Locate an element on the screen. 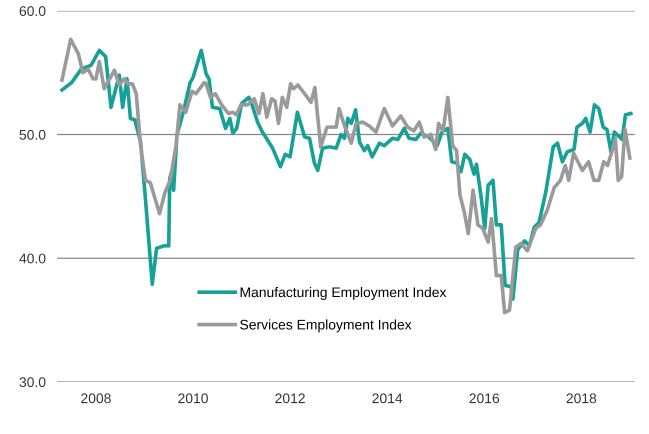 This screenshot has height=434, width=649. x-tick-label: 2018 is located at coordinates (581, 398).